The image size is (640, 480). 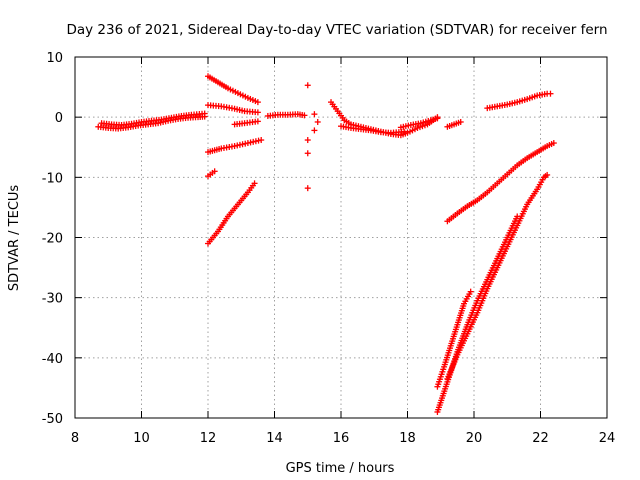 What do you see at coordinates (407, 438) in the screenshot?
I see `x-tick-label: 18` at bounding box center [407, 438].